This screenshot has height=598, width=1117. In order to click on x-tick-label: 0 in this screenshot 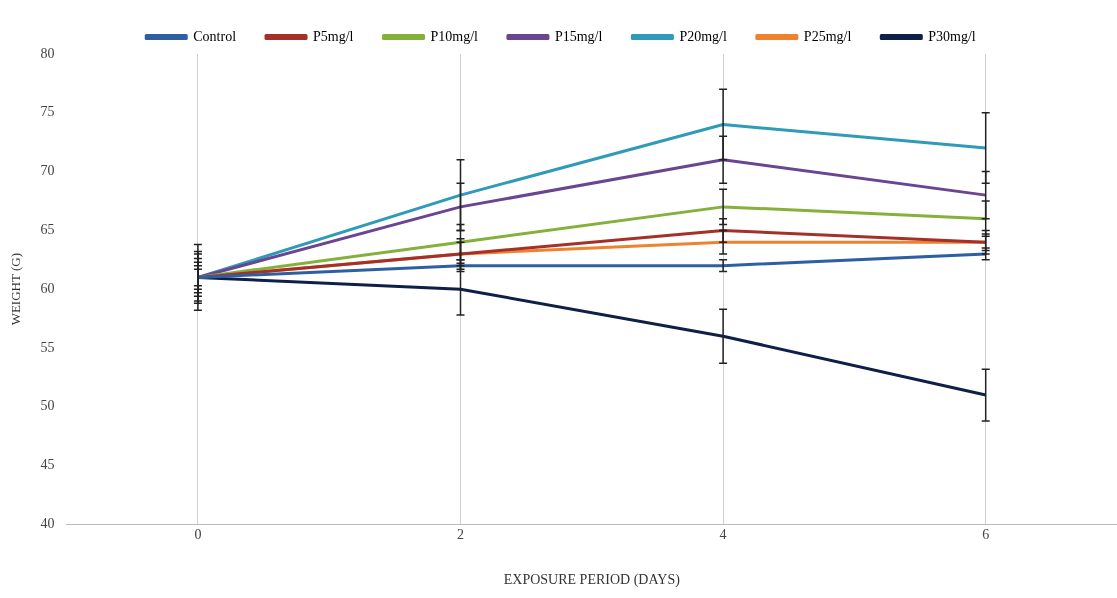, I will do `click(198, 535)`.